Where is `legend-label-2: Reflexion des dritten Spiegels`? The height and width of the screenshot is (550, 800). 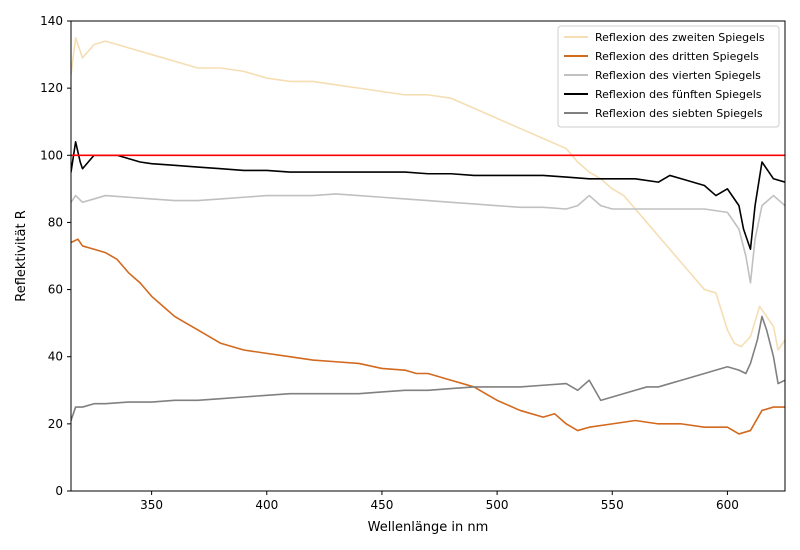
legend-label-2: Reflexion des dritten Spiegels is located at coordinates (677, 56).